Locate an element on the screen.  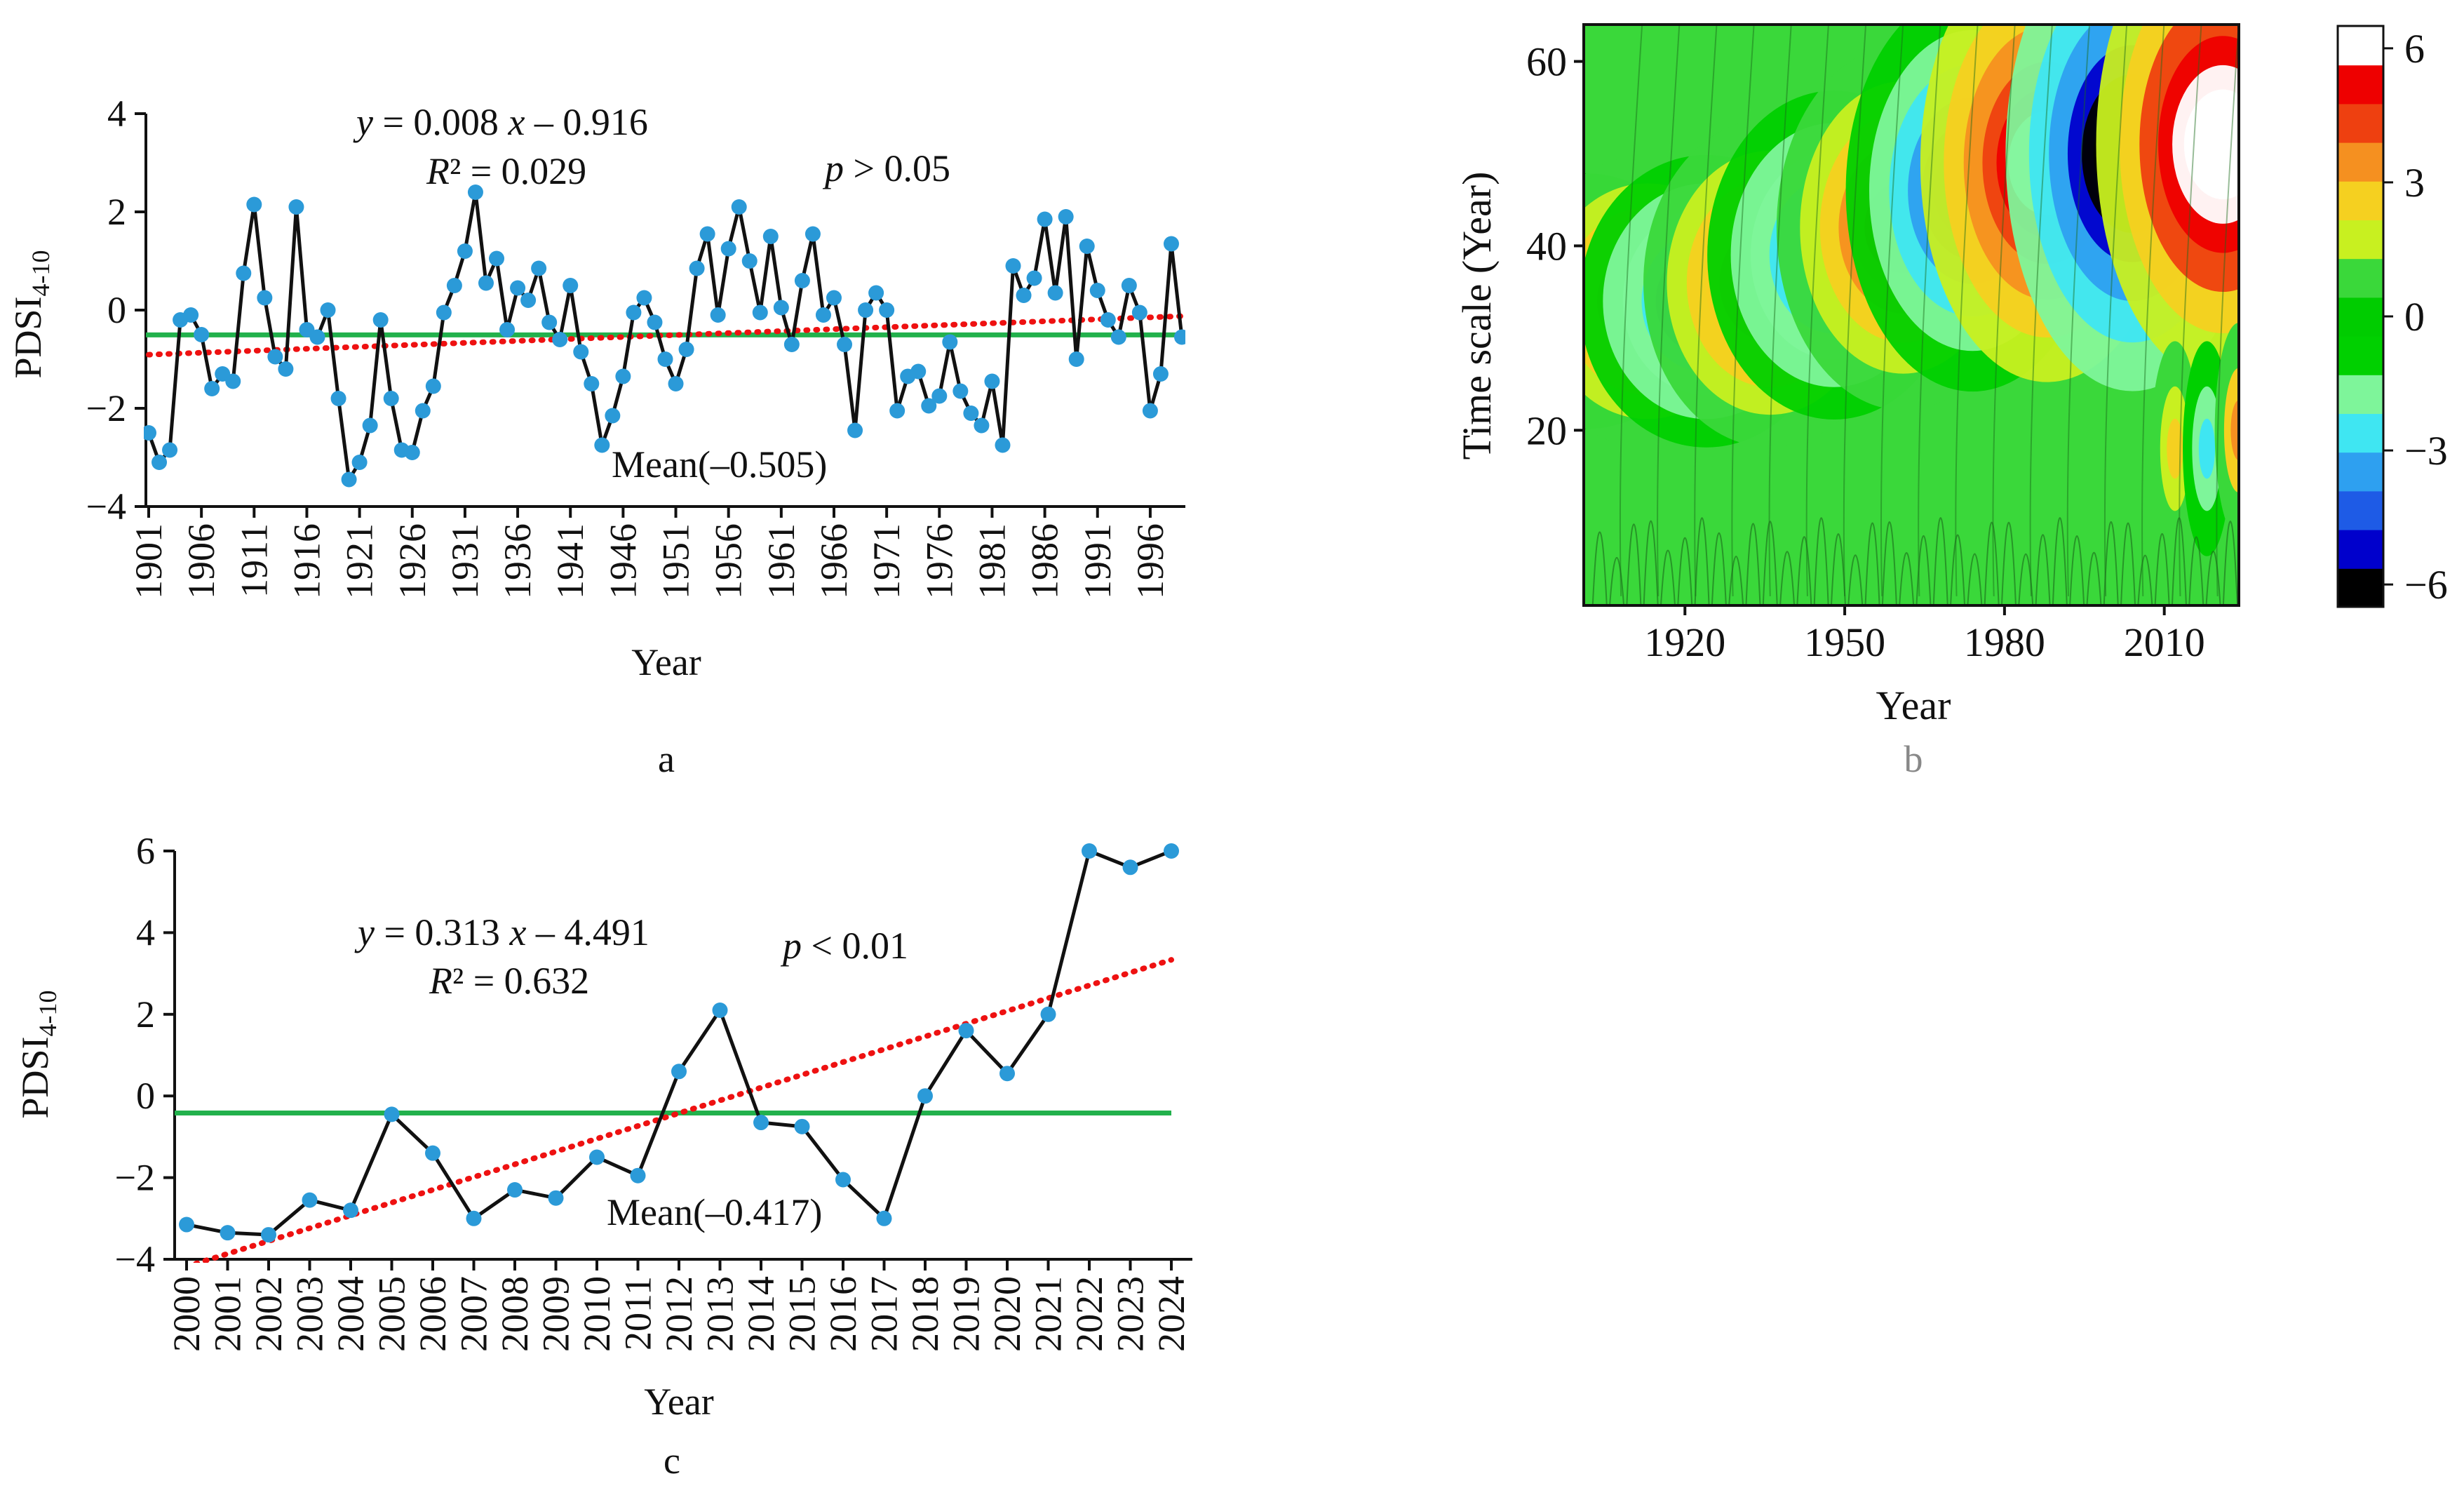
panel-b-caption: b is located at coordinates (1913, 759).